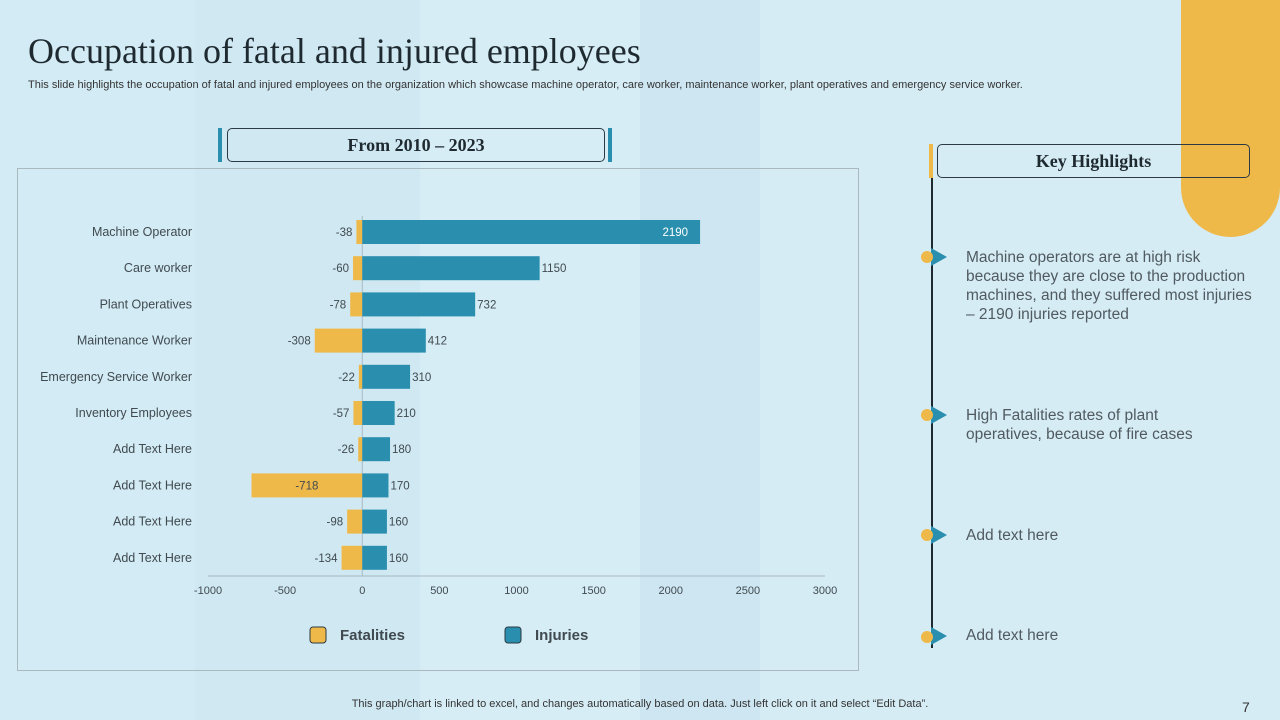 Image resolution: width=1280 pixels, height=720 pixels. What do you see at coordinates (437, 342) in the screenshot?
I see `injuries-value-label: 412` at bounding box center [437, 342].